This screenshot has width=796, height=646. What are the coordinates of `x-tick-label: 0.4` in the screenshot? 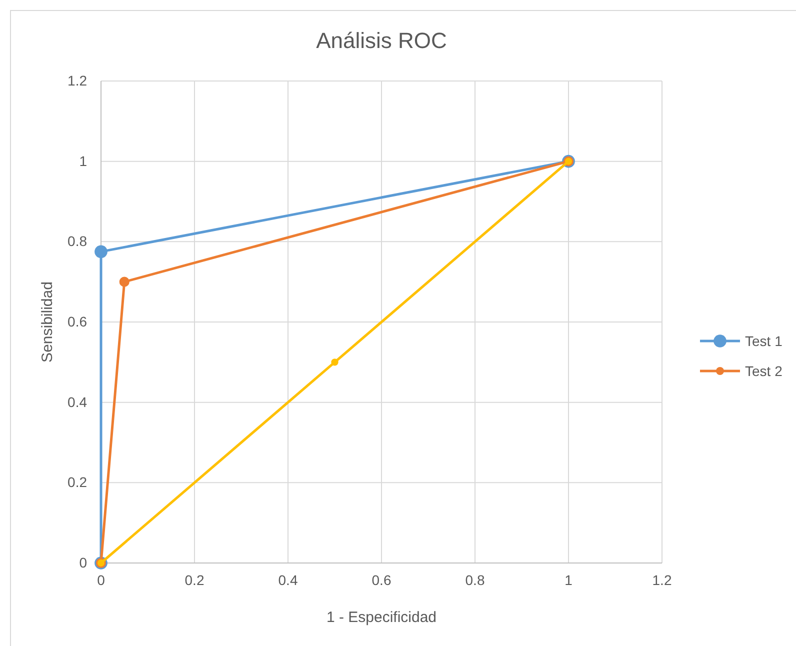 It's located at (288, 580).